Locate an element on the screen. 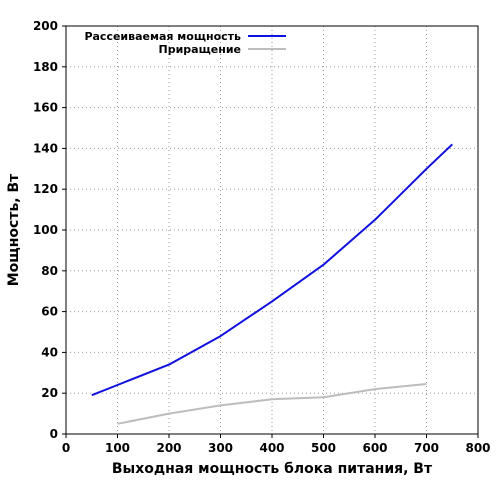 This screenshot has height=500, width=500. x-tick-label: 600 is located at coordinates (374, 448).